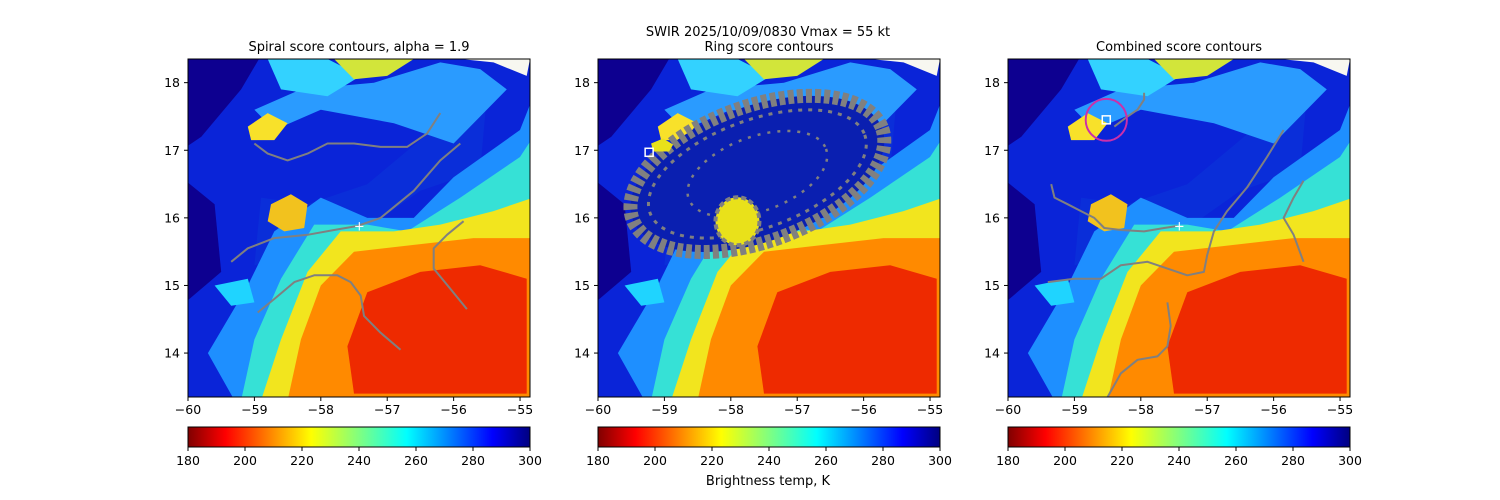 The width and height of the screenshot is (1500, 500). What do you see at coordinates (768, 481) in the screenshot?
I see `colorbar-label: Brightness temp, K` at bounding box center [768, 481].